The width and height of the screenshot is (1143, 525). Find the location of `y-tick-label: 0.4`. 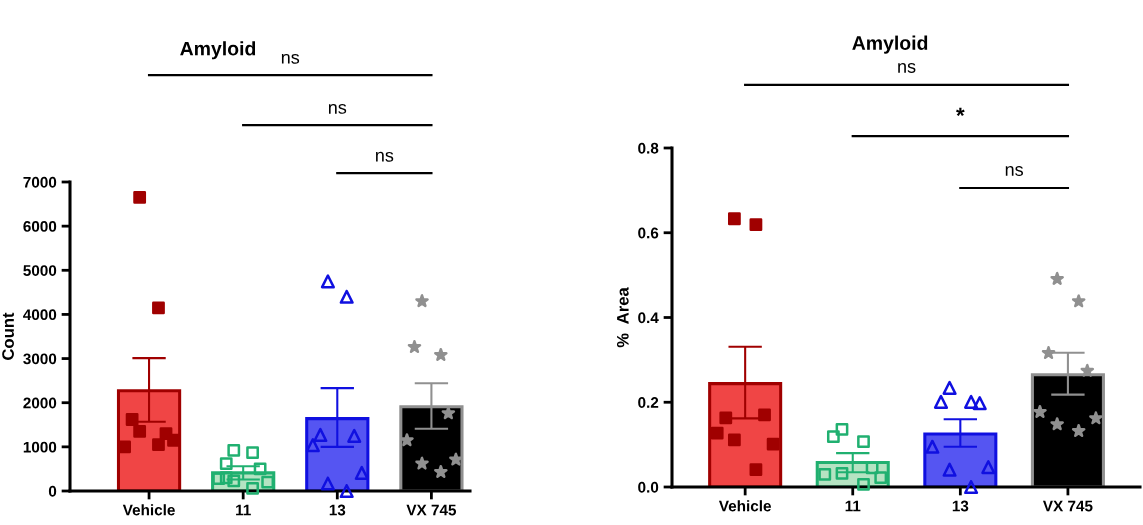

y-tick-label: 0.4 is located at coordinates (648, 318).